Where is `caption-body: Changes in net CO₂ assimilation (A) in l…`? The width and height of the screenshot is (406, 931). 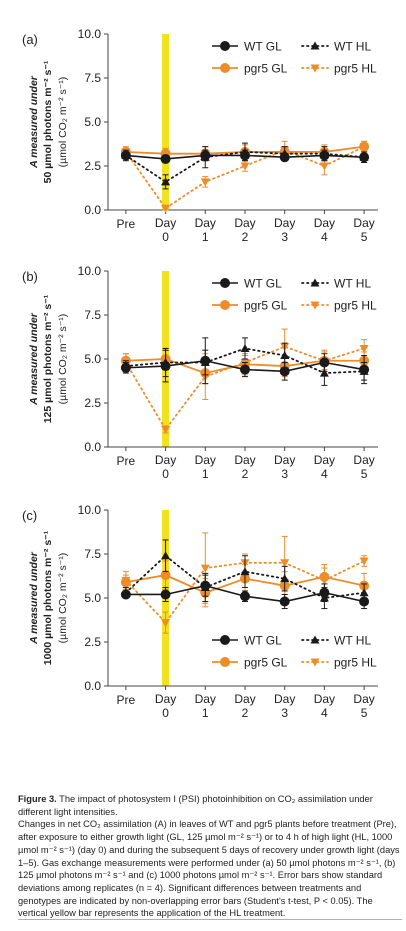 caption-body: Changes in net CO₂ assimilation (A) in l… is located at coordinates (209, 869).